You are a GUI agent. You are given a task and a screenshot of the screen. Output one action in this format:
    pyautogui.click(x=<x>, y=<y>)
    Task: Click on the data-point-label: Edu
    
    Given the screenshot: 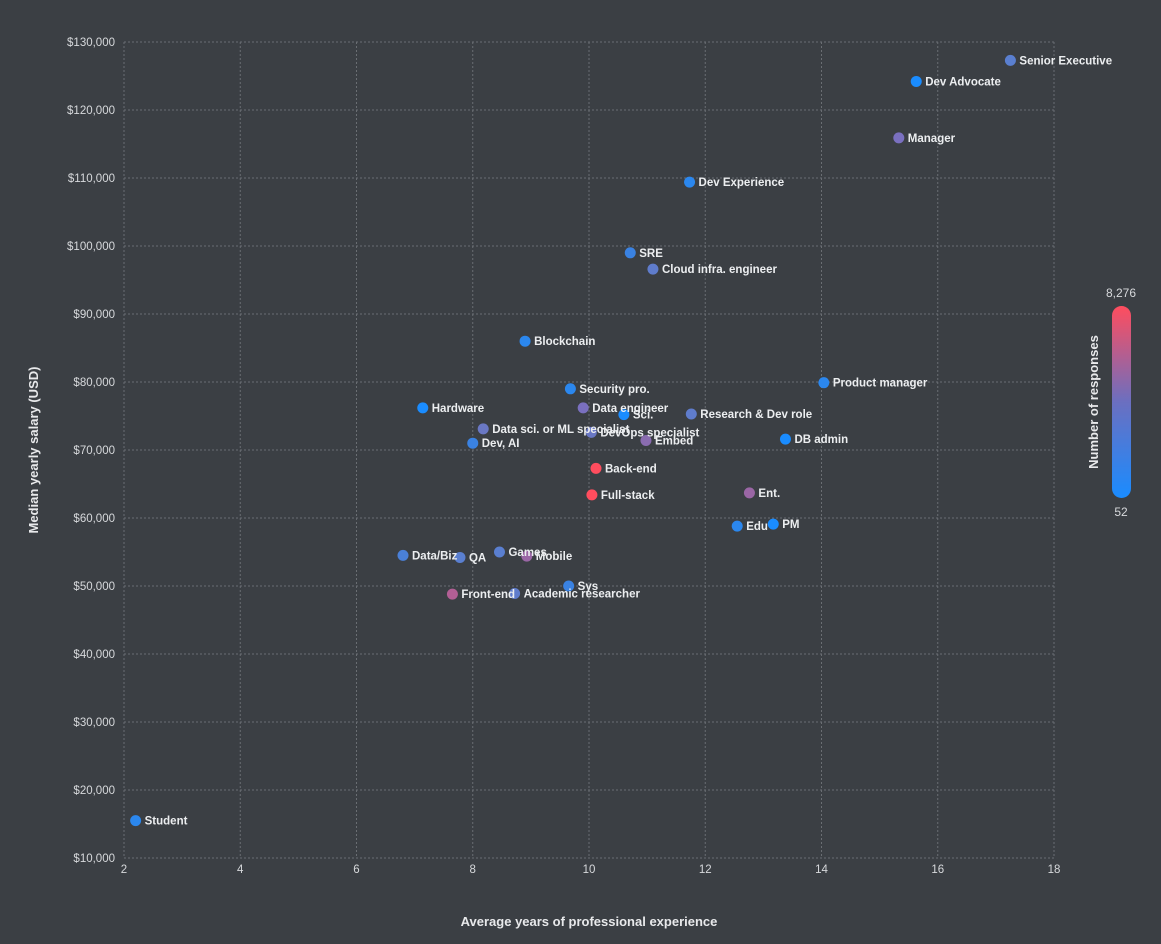 What is the action you would take?
    pyautogui.click(x=757, y=527)
    